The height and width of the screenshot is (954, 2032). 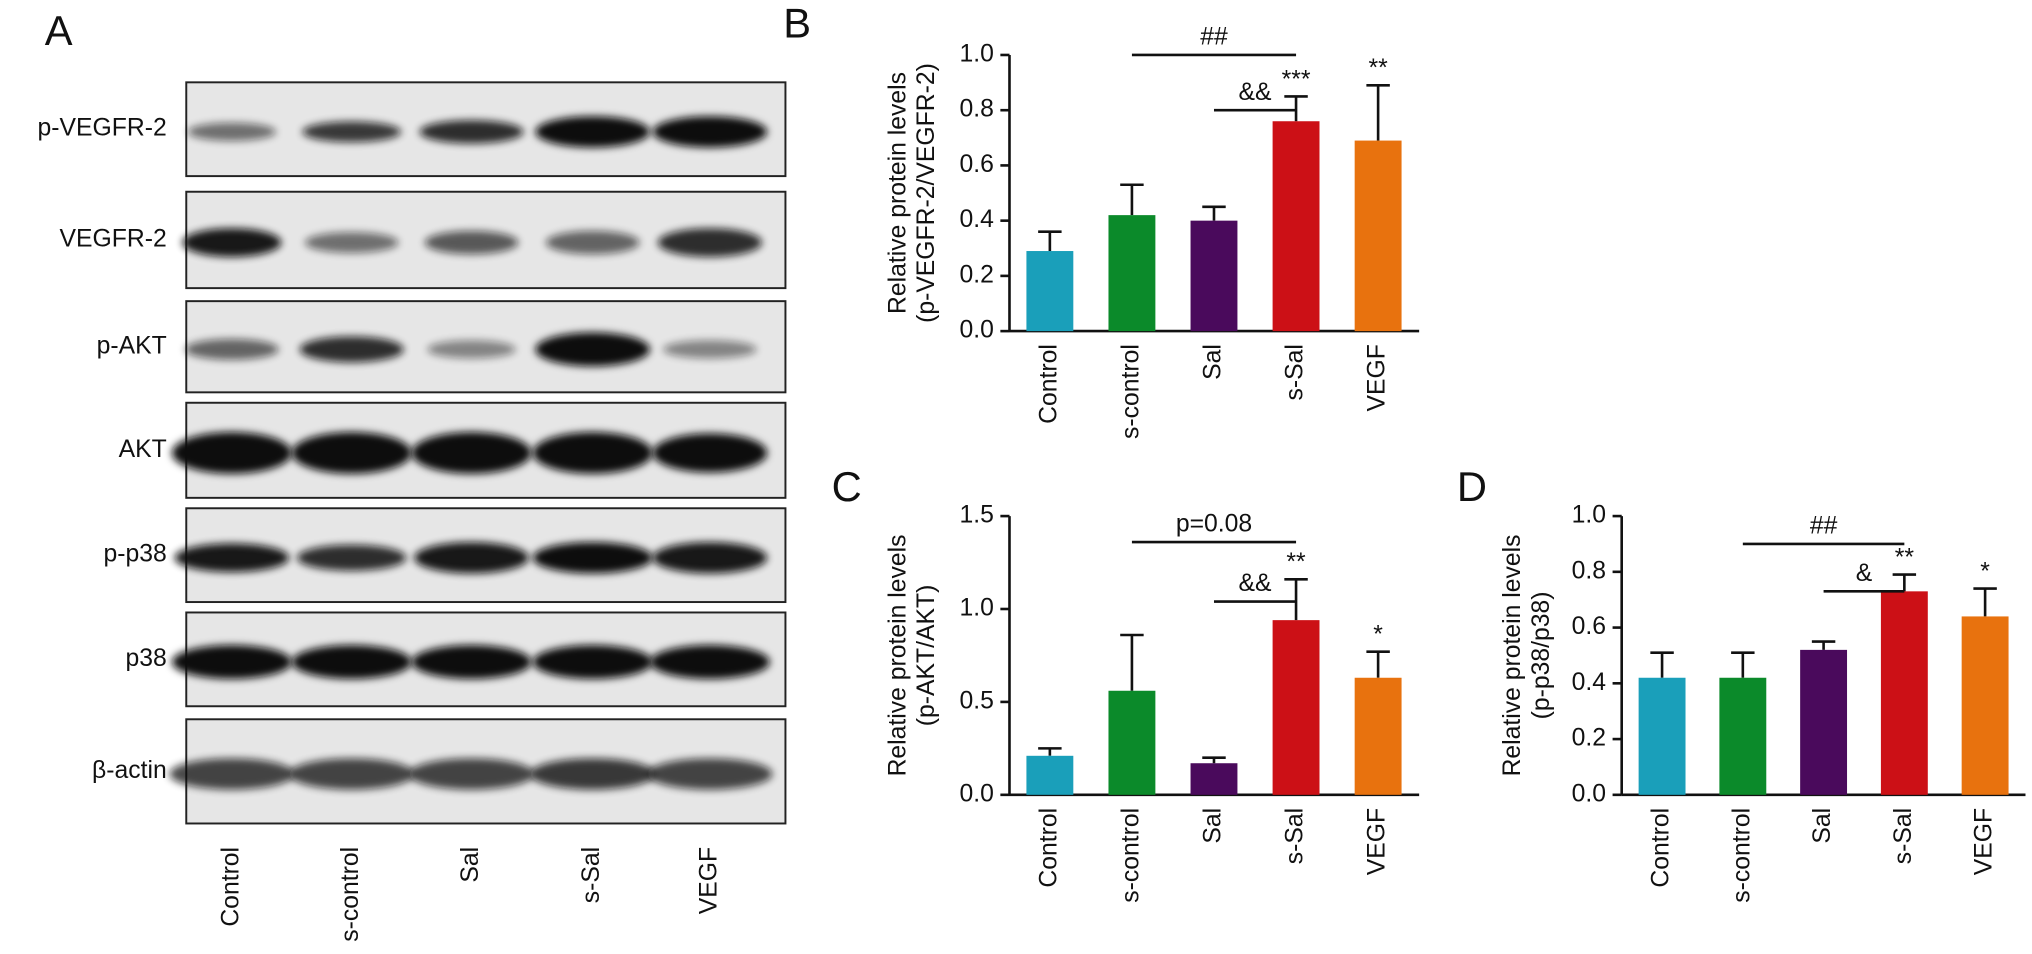 What do you see at coordinates (470, 865) in the screenshot?
I see `blot-lane-label: Sal` at bounding box center [470, 865].